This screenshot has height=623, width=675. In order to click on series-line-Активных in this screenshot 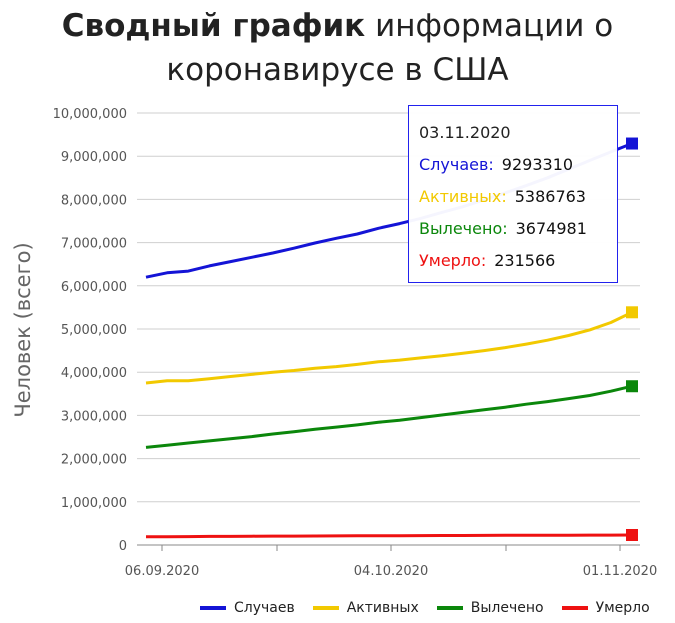, I will do `click(389, 347)`.